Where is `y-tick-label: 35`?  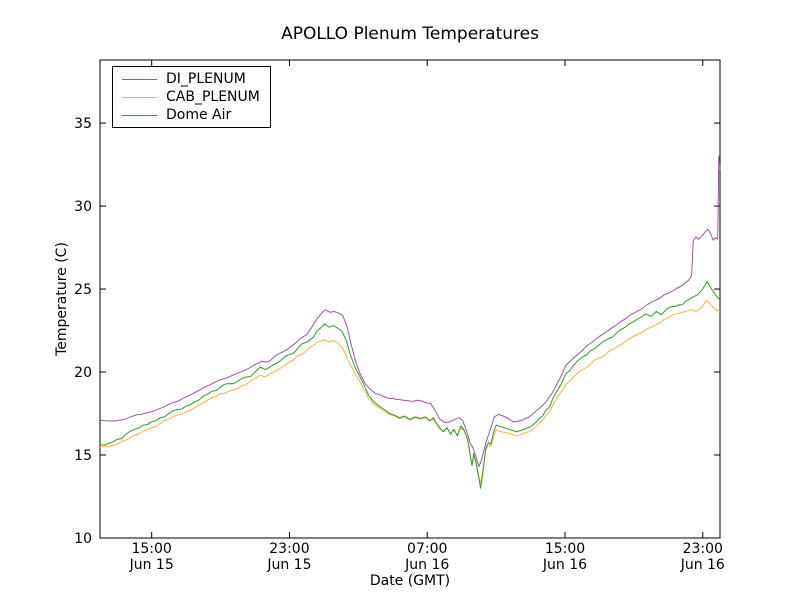 y-tick-label: 35 is located at coordinates (83, 124).